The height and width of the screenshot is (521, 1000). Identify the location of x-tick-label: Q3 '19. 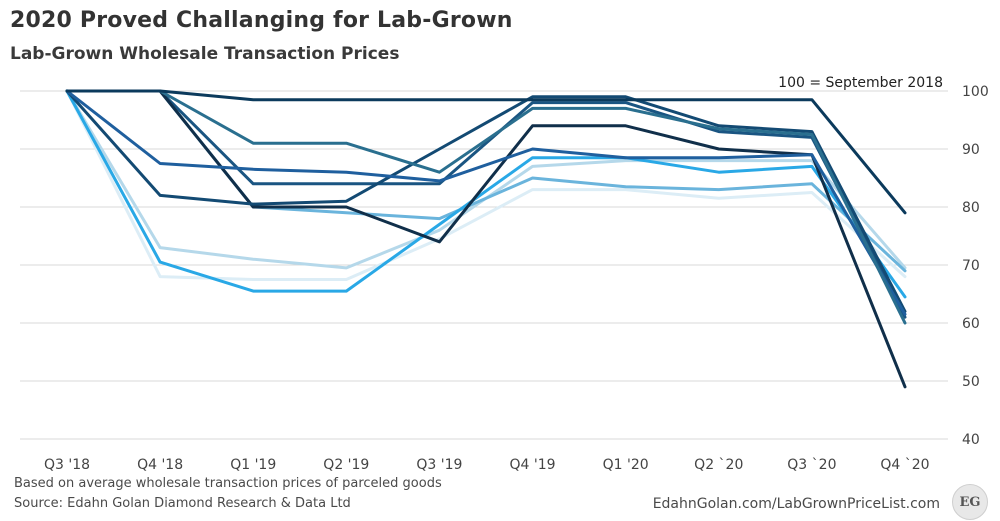
(439, 465).